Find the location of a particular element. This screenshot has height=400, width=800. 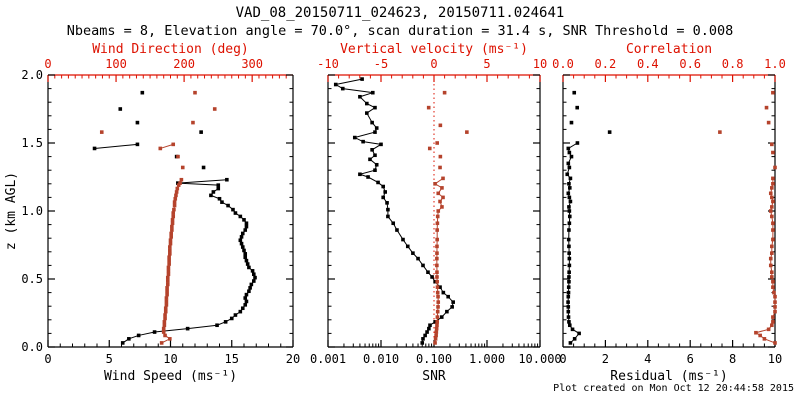

y-tick-label: 1.0 is located at coordinates (32, 211).